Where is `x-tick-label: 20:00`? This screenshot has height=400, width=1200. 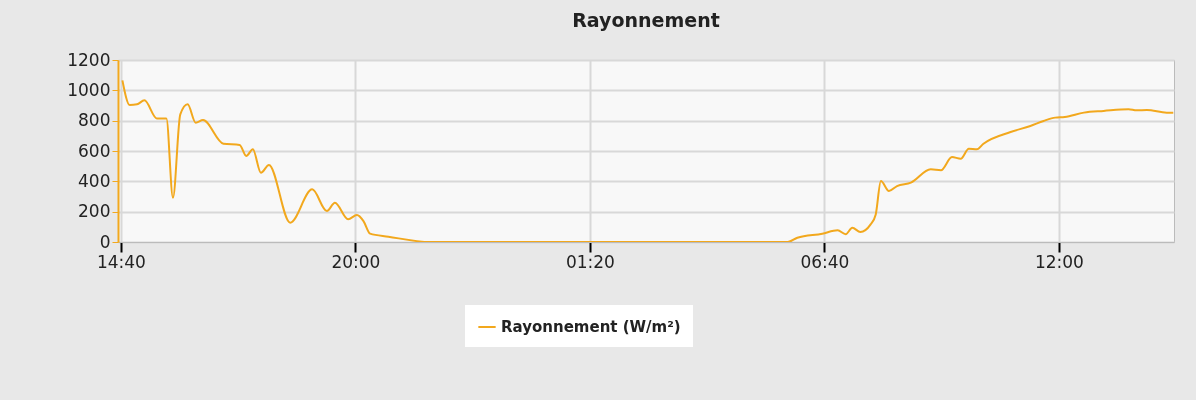 x-tick-label: 20:00 is located at coordinates (356, 261).